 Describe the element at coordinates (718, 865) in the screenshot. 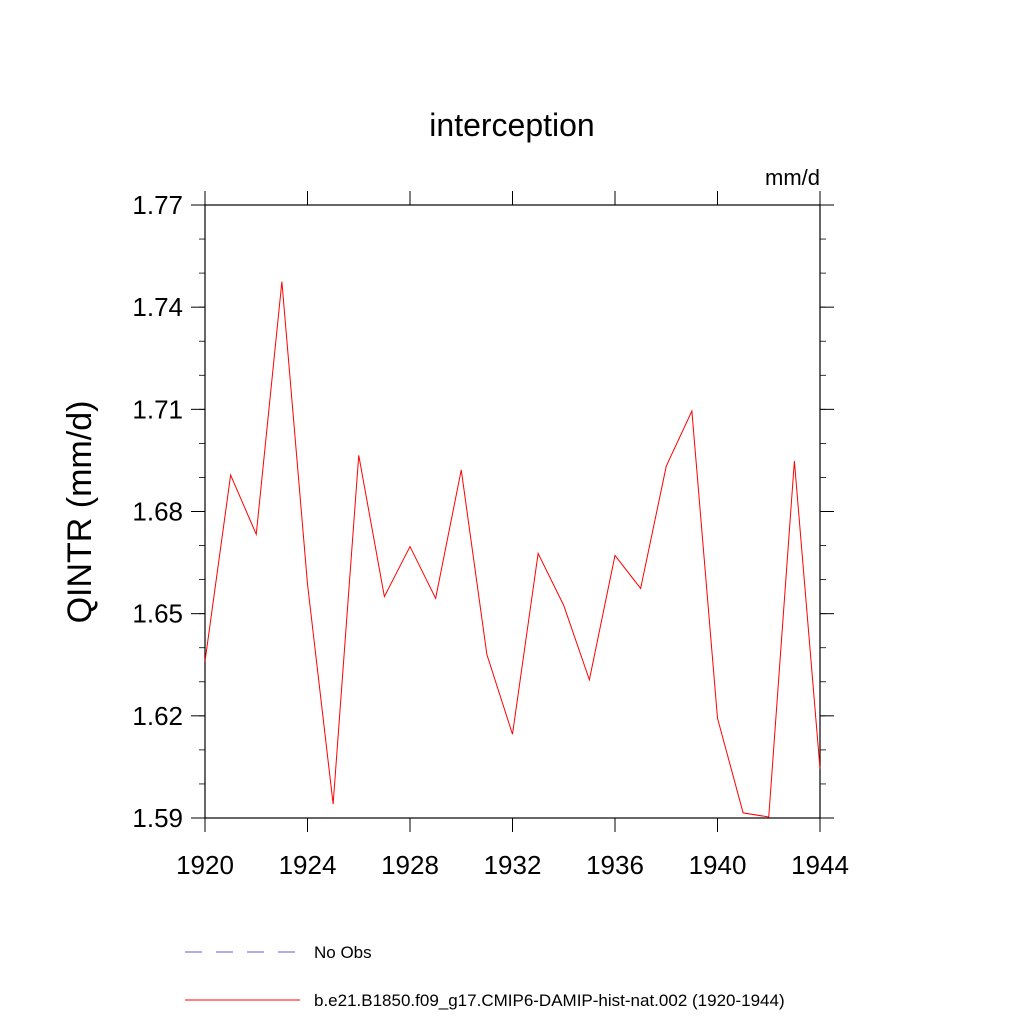

I see `x-tick-label: 1940` at that location.